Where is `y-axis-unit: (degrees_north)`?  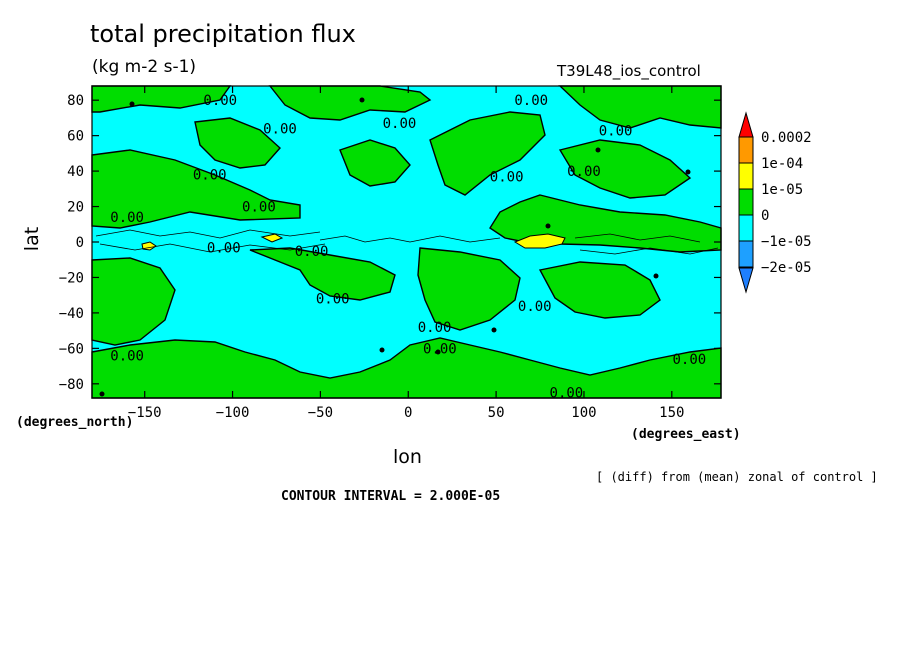 y-axis-unit: (degrees_north) is located at coordinates (75, 422).